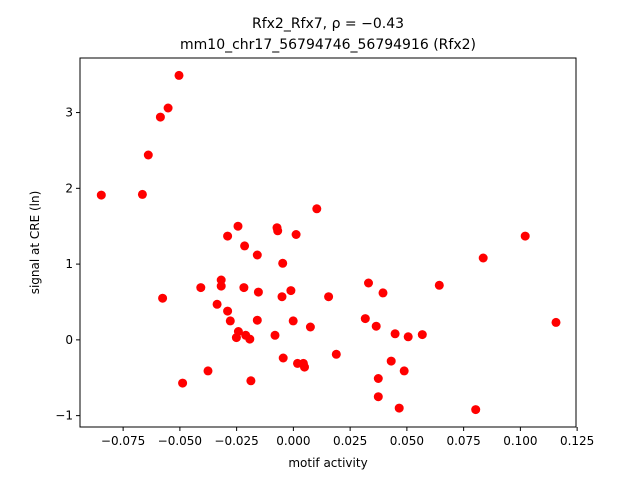 The image size is (640, 480). I want to click on y-axis-ticks: −1 0 1 2 3, so click(67, 264).